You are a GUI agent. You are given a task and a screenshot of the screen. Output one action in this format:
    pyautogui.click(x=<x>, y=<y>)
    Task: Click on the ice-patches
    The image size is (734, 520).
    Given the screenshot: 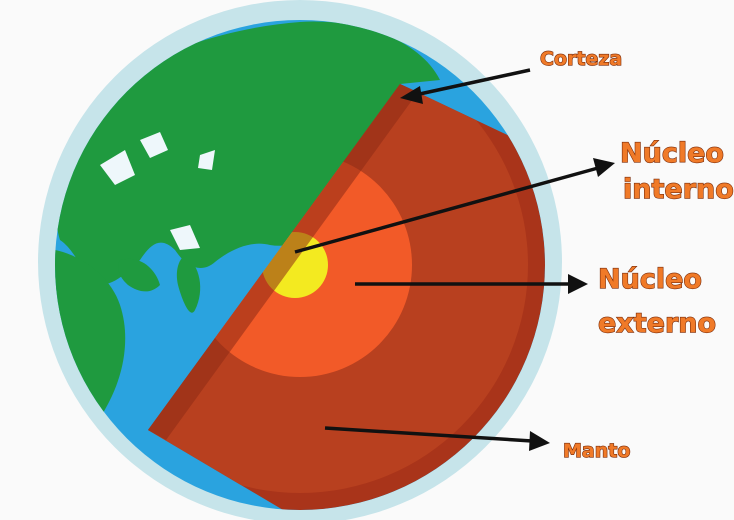 What is the action you would take?
    pyautogui.click(x=157, y=191)
    